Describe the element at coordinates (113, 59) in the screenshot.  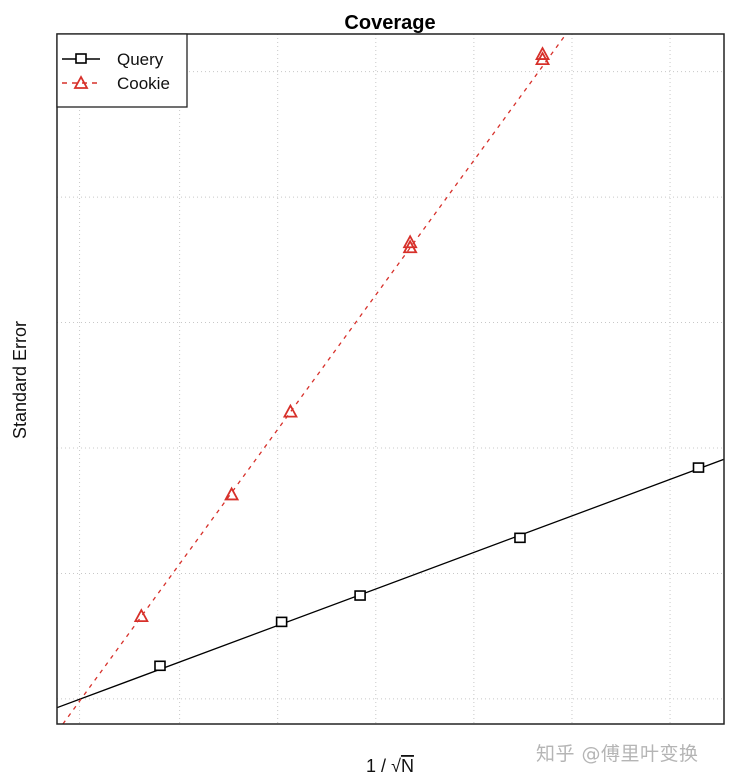
I see `legend-item-query: Query` at that location.